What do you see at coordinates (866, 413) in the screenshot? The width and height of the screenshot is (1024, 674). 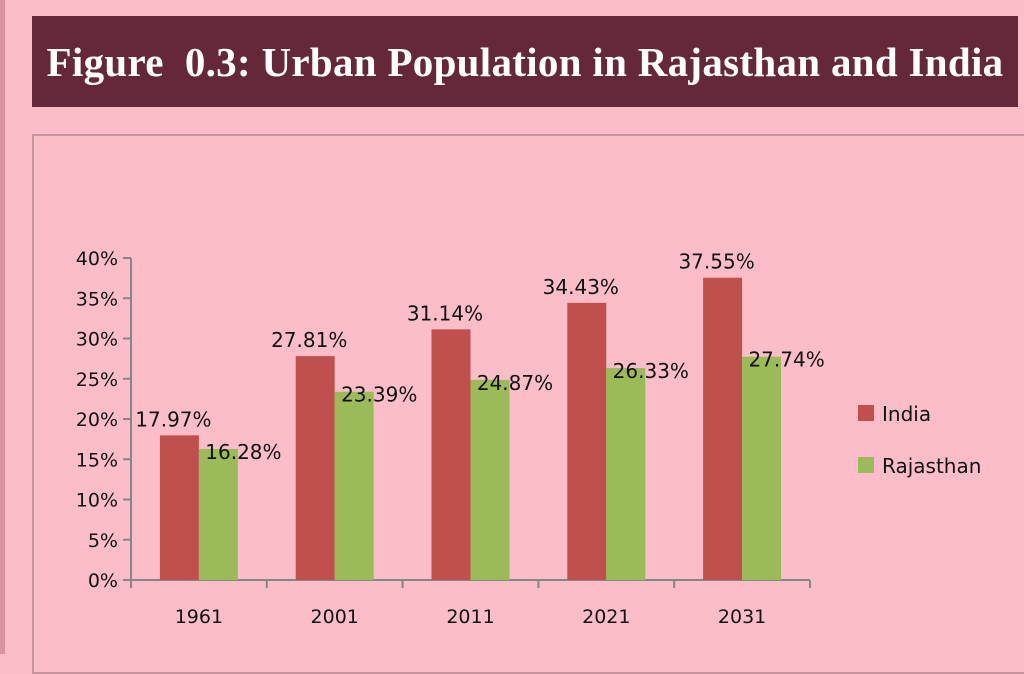 I see `legend-swatch-india` at bounding box center [866, 413].